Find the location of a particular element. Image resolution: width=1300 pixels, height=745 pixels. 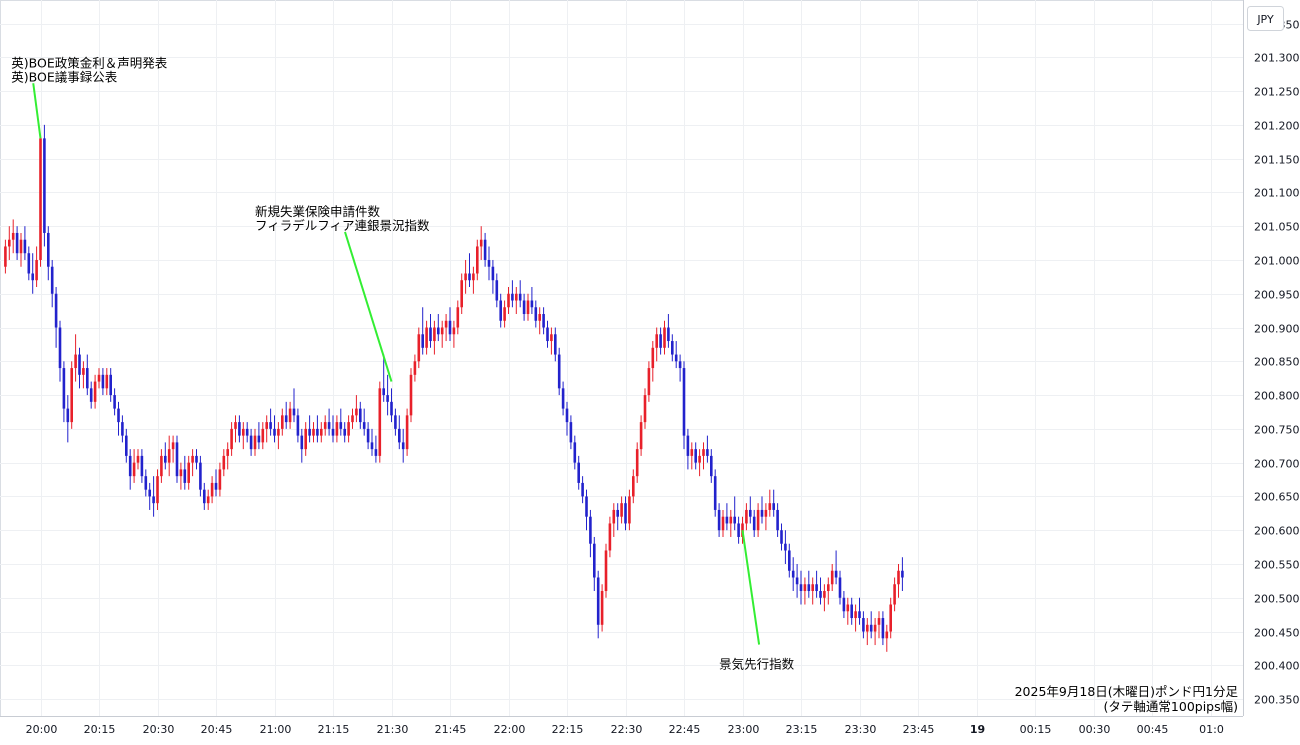

y-tick-label: 200.900 is located at coordinates (1277, 329).